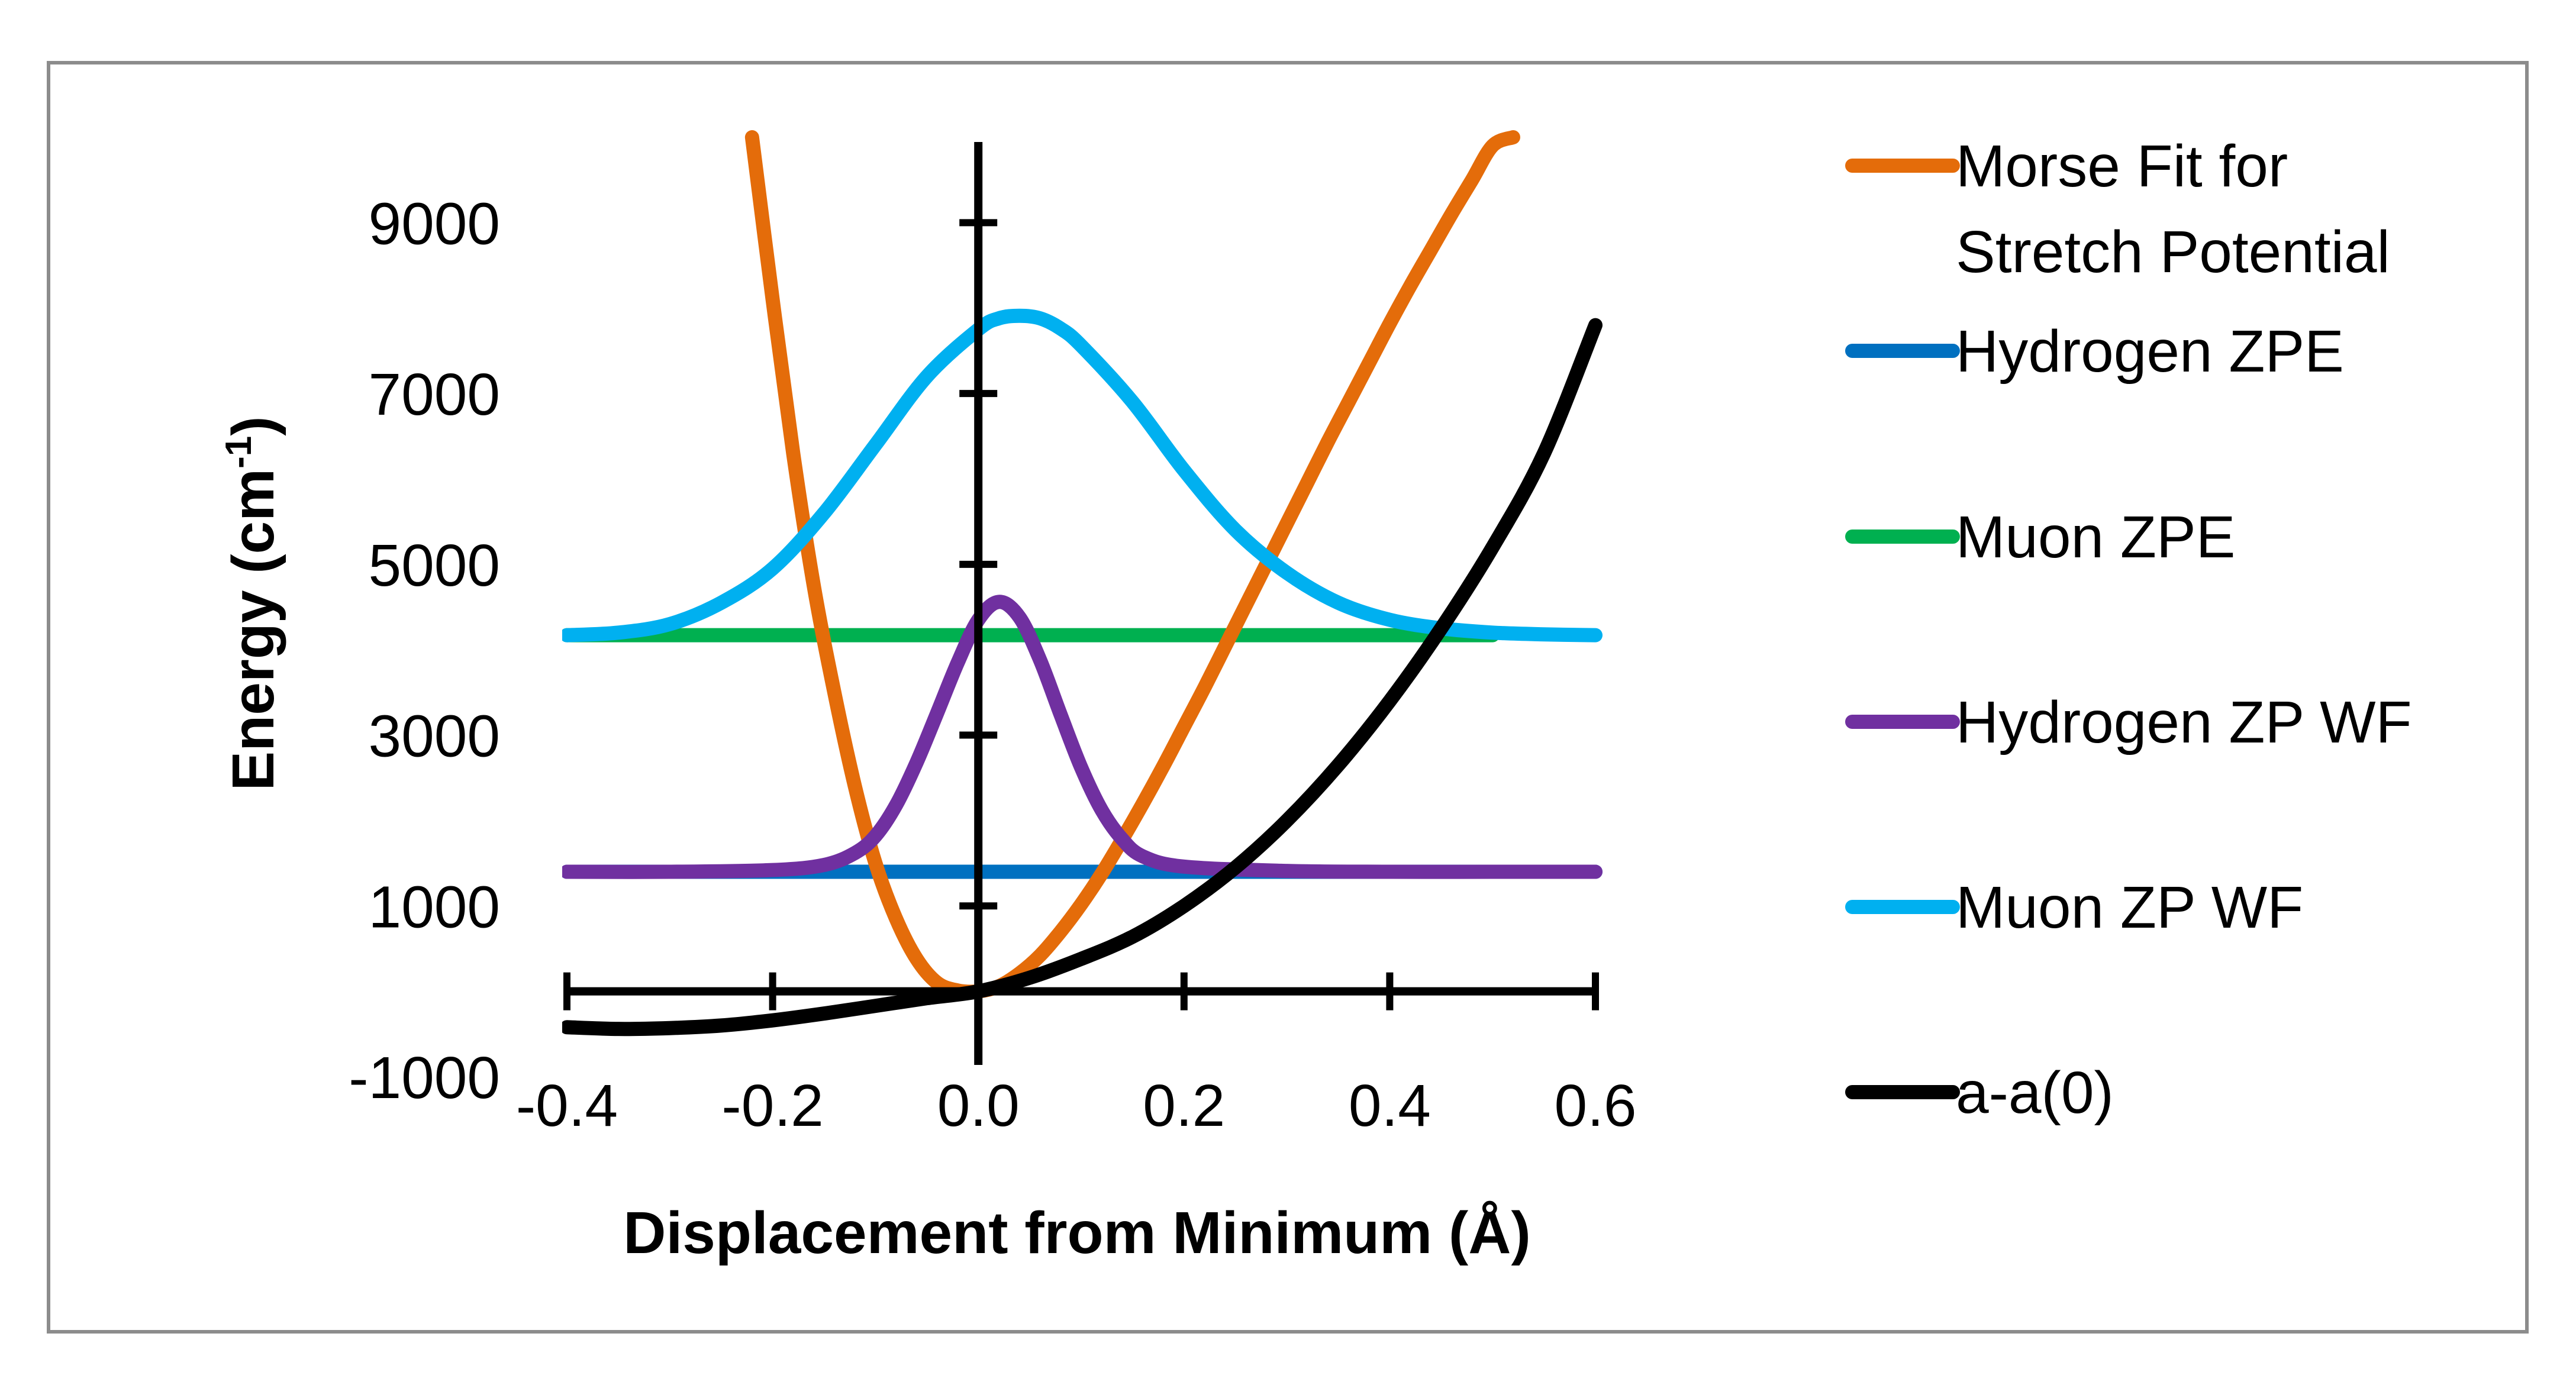 This screenshot has width=2576, height=1385. Describe the element at coordinates (1077, 1233) in the screenshot. I see `x-axis-title: Displacement from Minimum (Å)` at that location.